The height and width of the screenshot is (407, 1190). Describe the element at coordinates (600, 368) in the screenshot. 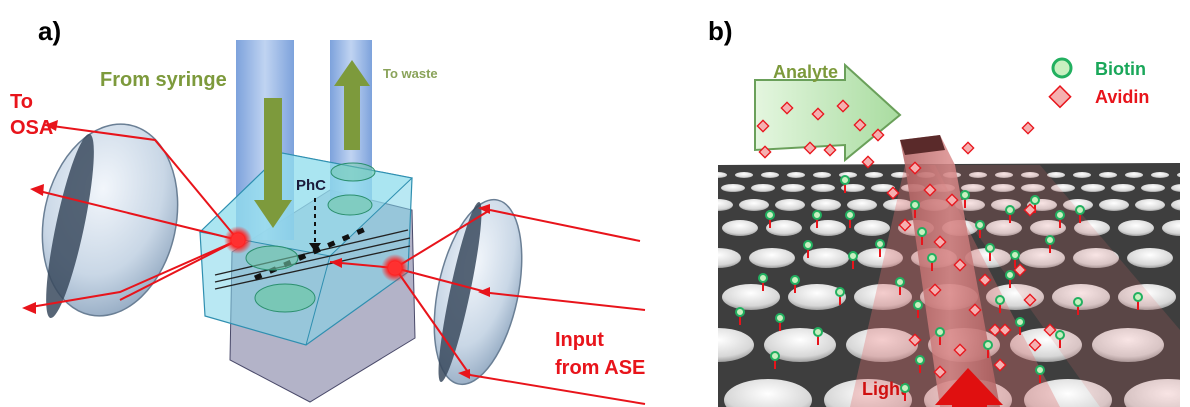

I see `input-label-2: from ASE` at that location.